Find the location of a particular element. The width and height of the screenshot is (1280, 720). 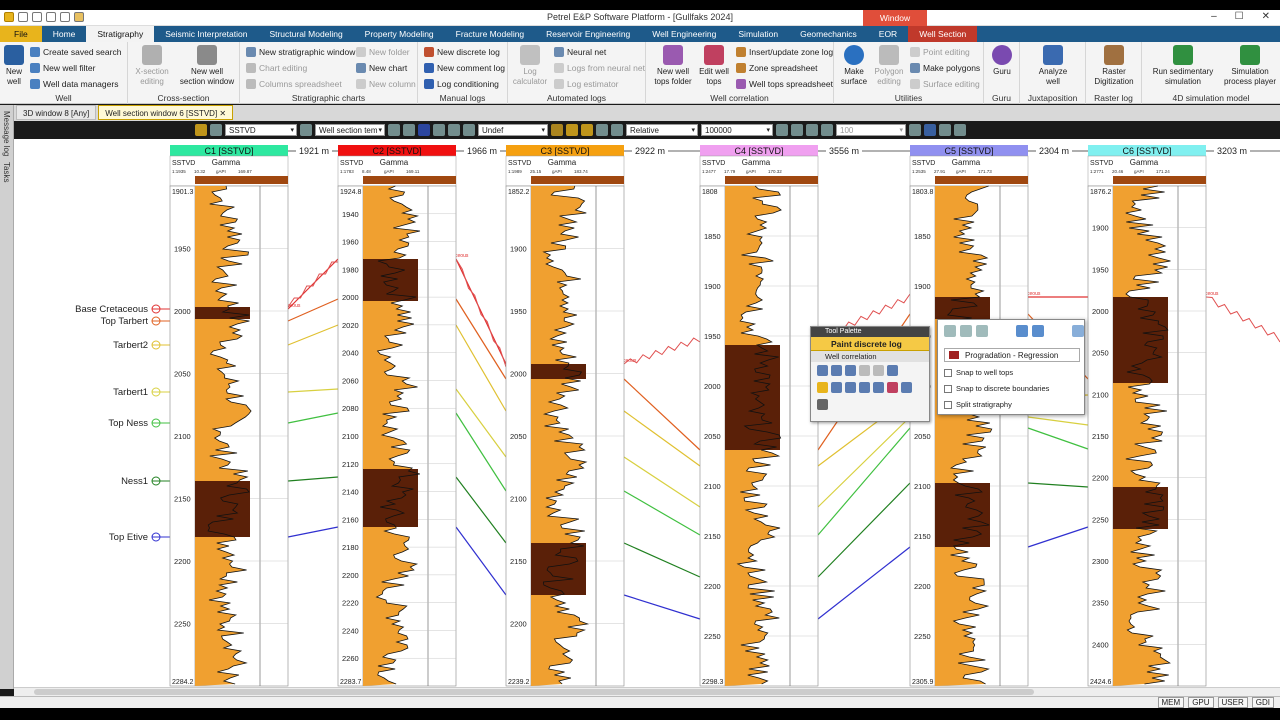

tool13-icon is located at coordinates (906, 387).